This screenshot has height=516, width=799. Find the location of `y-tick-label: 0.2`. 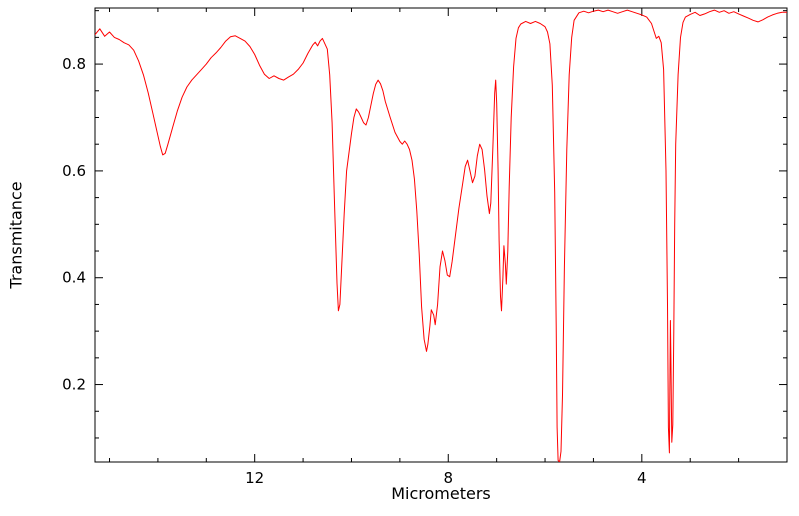

y-tick-label: 0.2 is located at coordinates (74, 385).